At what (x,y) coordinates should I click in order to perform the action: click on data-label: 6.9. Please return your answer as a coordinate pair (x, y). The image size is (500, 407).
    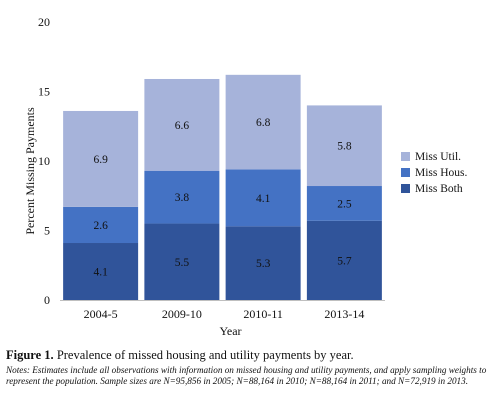
    Looking at the image, I should click on (100, 160).